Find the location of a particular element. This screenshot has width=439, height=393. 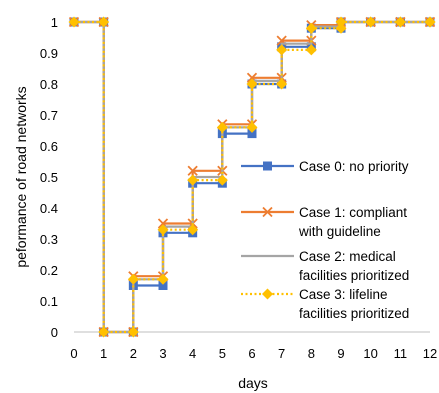

y-tick-label: 0.6 is located at coordinates (49, 146).